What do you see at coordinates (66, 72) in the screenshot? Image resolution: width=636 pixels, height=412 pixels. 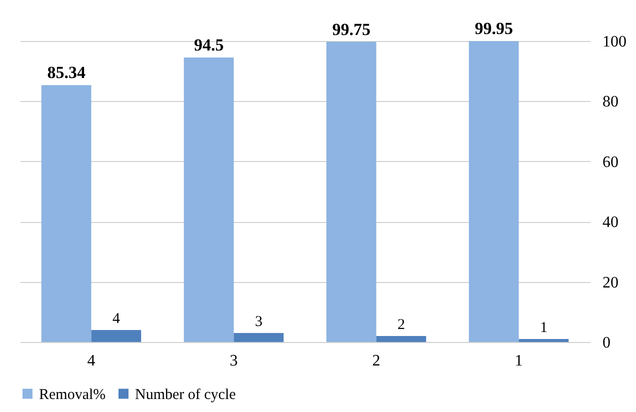 I see `data-label: 85.34` at bounding box center [66, 72].